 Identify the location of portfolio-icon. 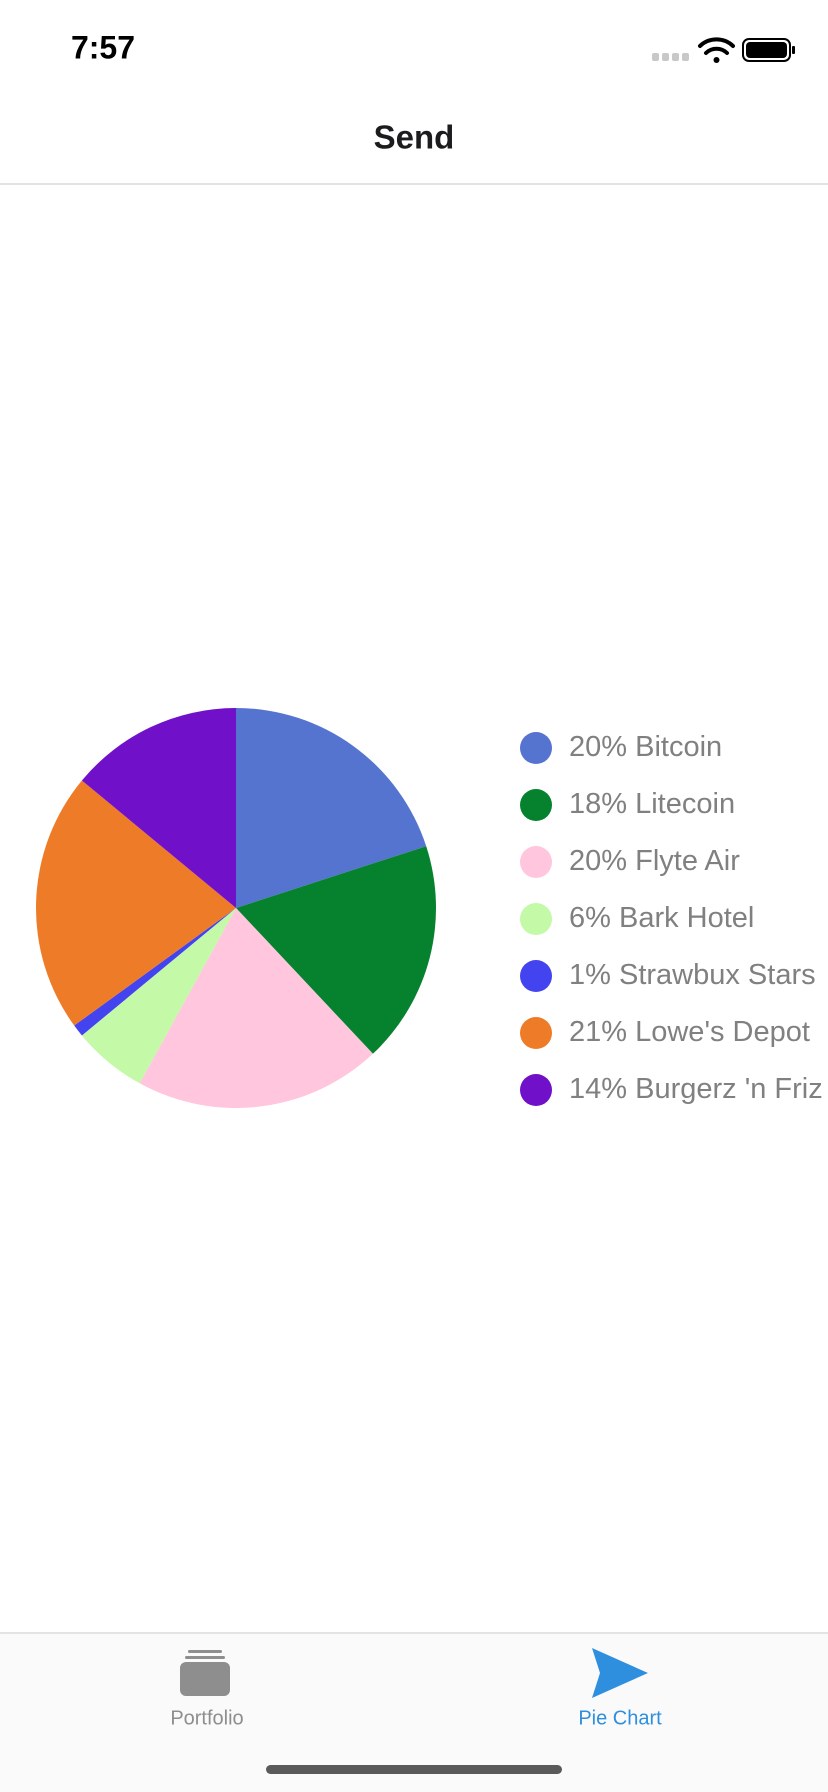
(205, 1679).